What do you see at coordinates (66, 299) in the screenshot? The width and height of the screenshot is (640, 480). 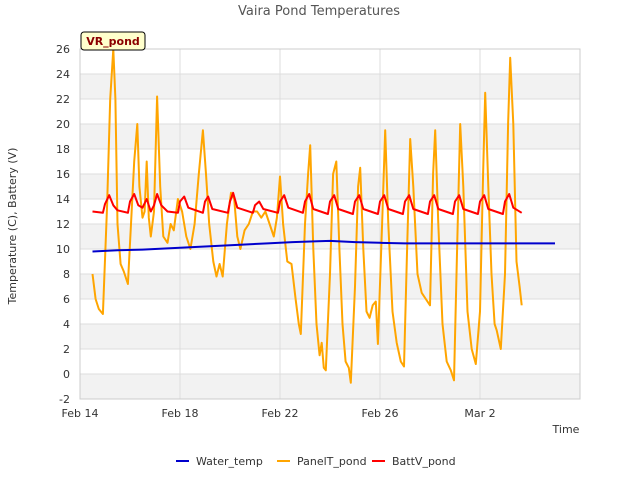 I see `y-tick-label: 6` at bounding box center [66, 299].